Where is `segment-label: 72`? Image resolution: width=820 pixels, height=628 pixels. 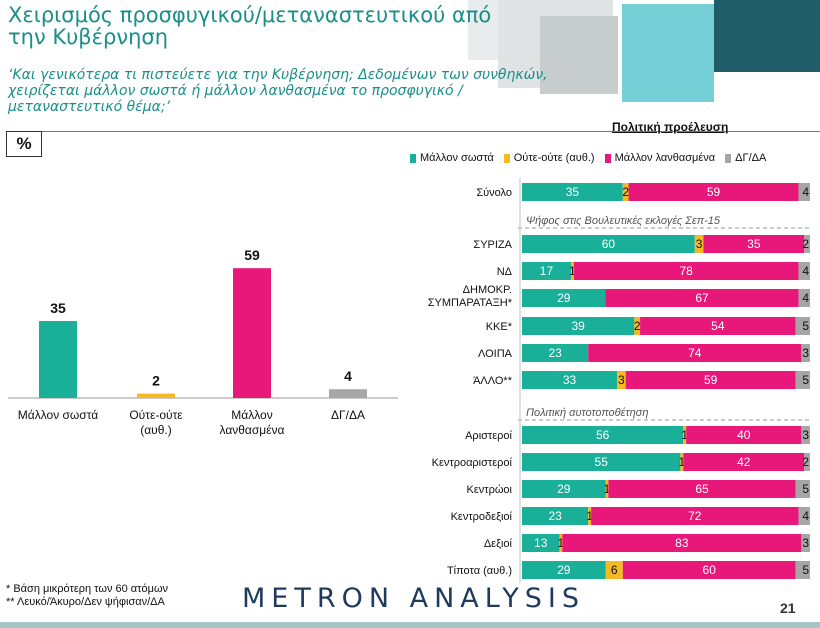
segment-label: 72 is located at coordinates (695, 516).